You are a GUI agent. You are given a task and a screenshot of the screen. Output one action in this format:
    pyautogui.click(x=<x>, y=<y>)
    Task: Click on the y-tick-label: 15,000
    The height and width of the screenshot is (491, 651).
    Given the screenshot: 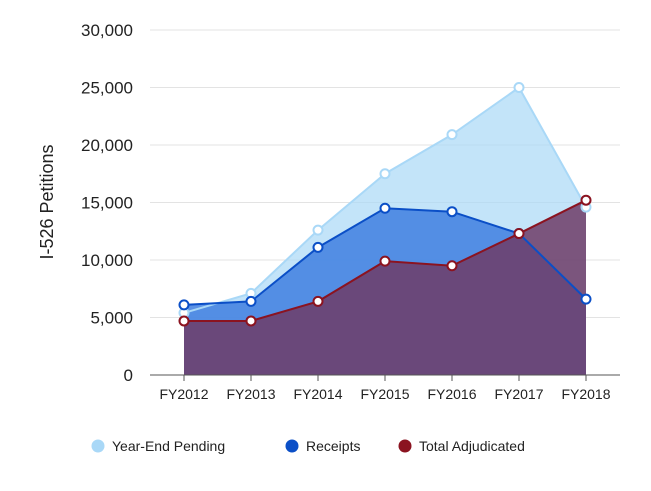 What is the action you would take?
    pyautogui.click(x=107, y=203)
    